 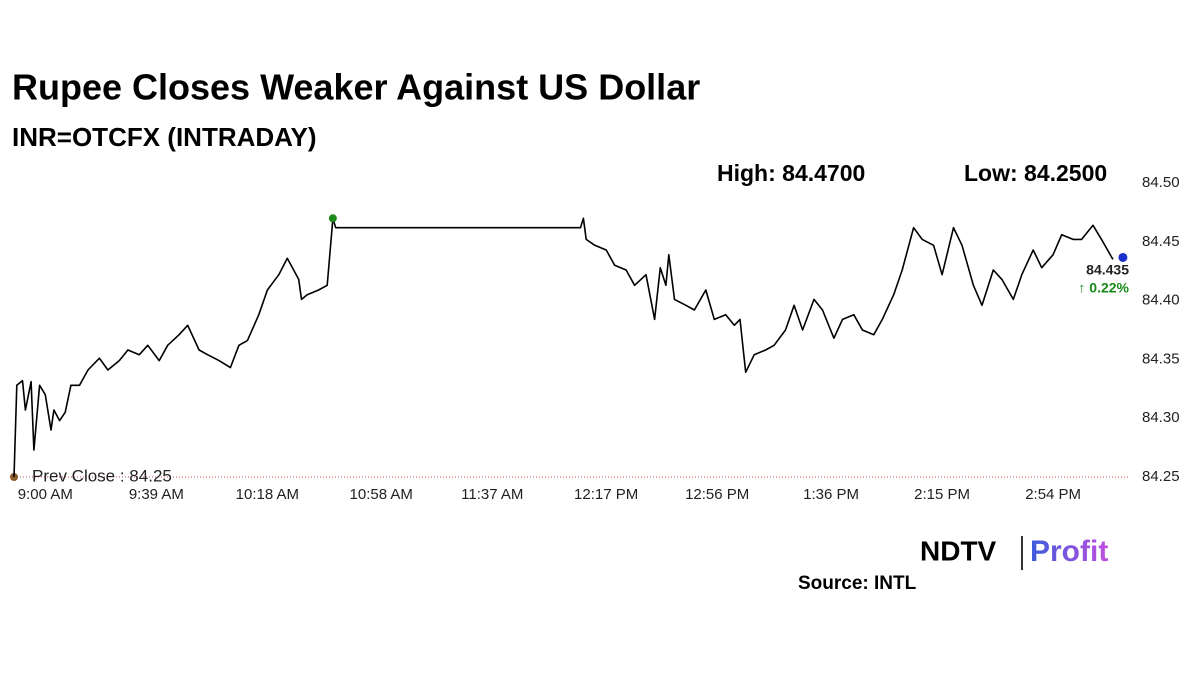 What do you see at coordinates (1053, 494) in the screenshot?
I see `x-tick-label: 2:54 PM` at bounding box center [1053, 494].